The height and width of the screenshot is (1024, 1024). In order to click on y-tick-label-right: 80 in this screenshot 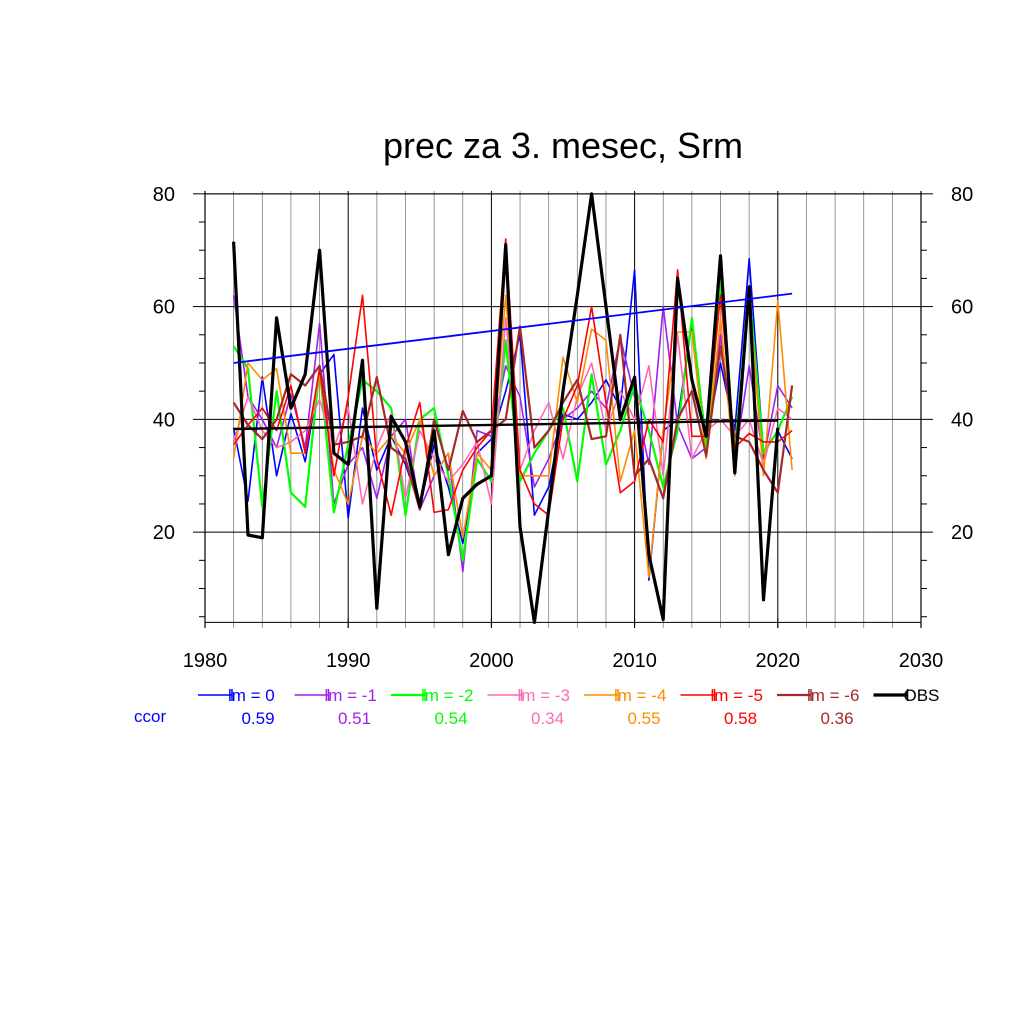, I will do `click(962, 195)`.